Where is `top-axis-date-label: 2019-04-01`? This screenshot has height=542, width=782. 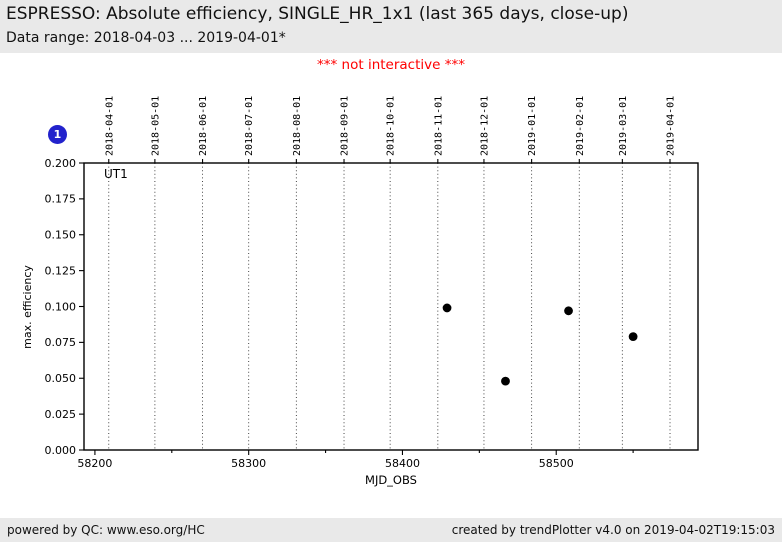 top-axis-date-label: 2019-04-01 is located at coordinates (671, 126).